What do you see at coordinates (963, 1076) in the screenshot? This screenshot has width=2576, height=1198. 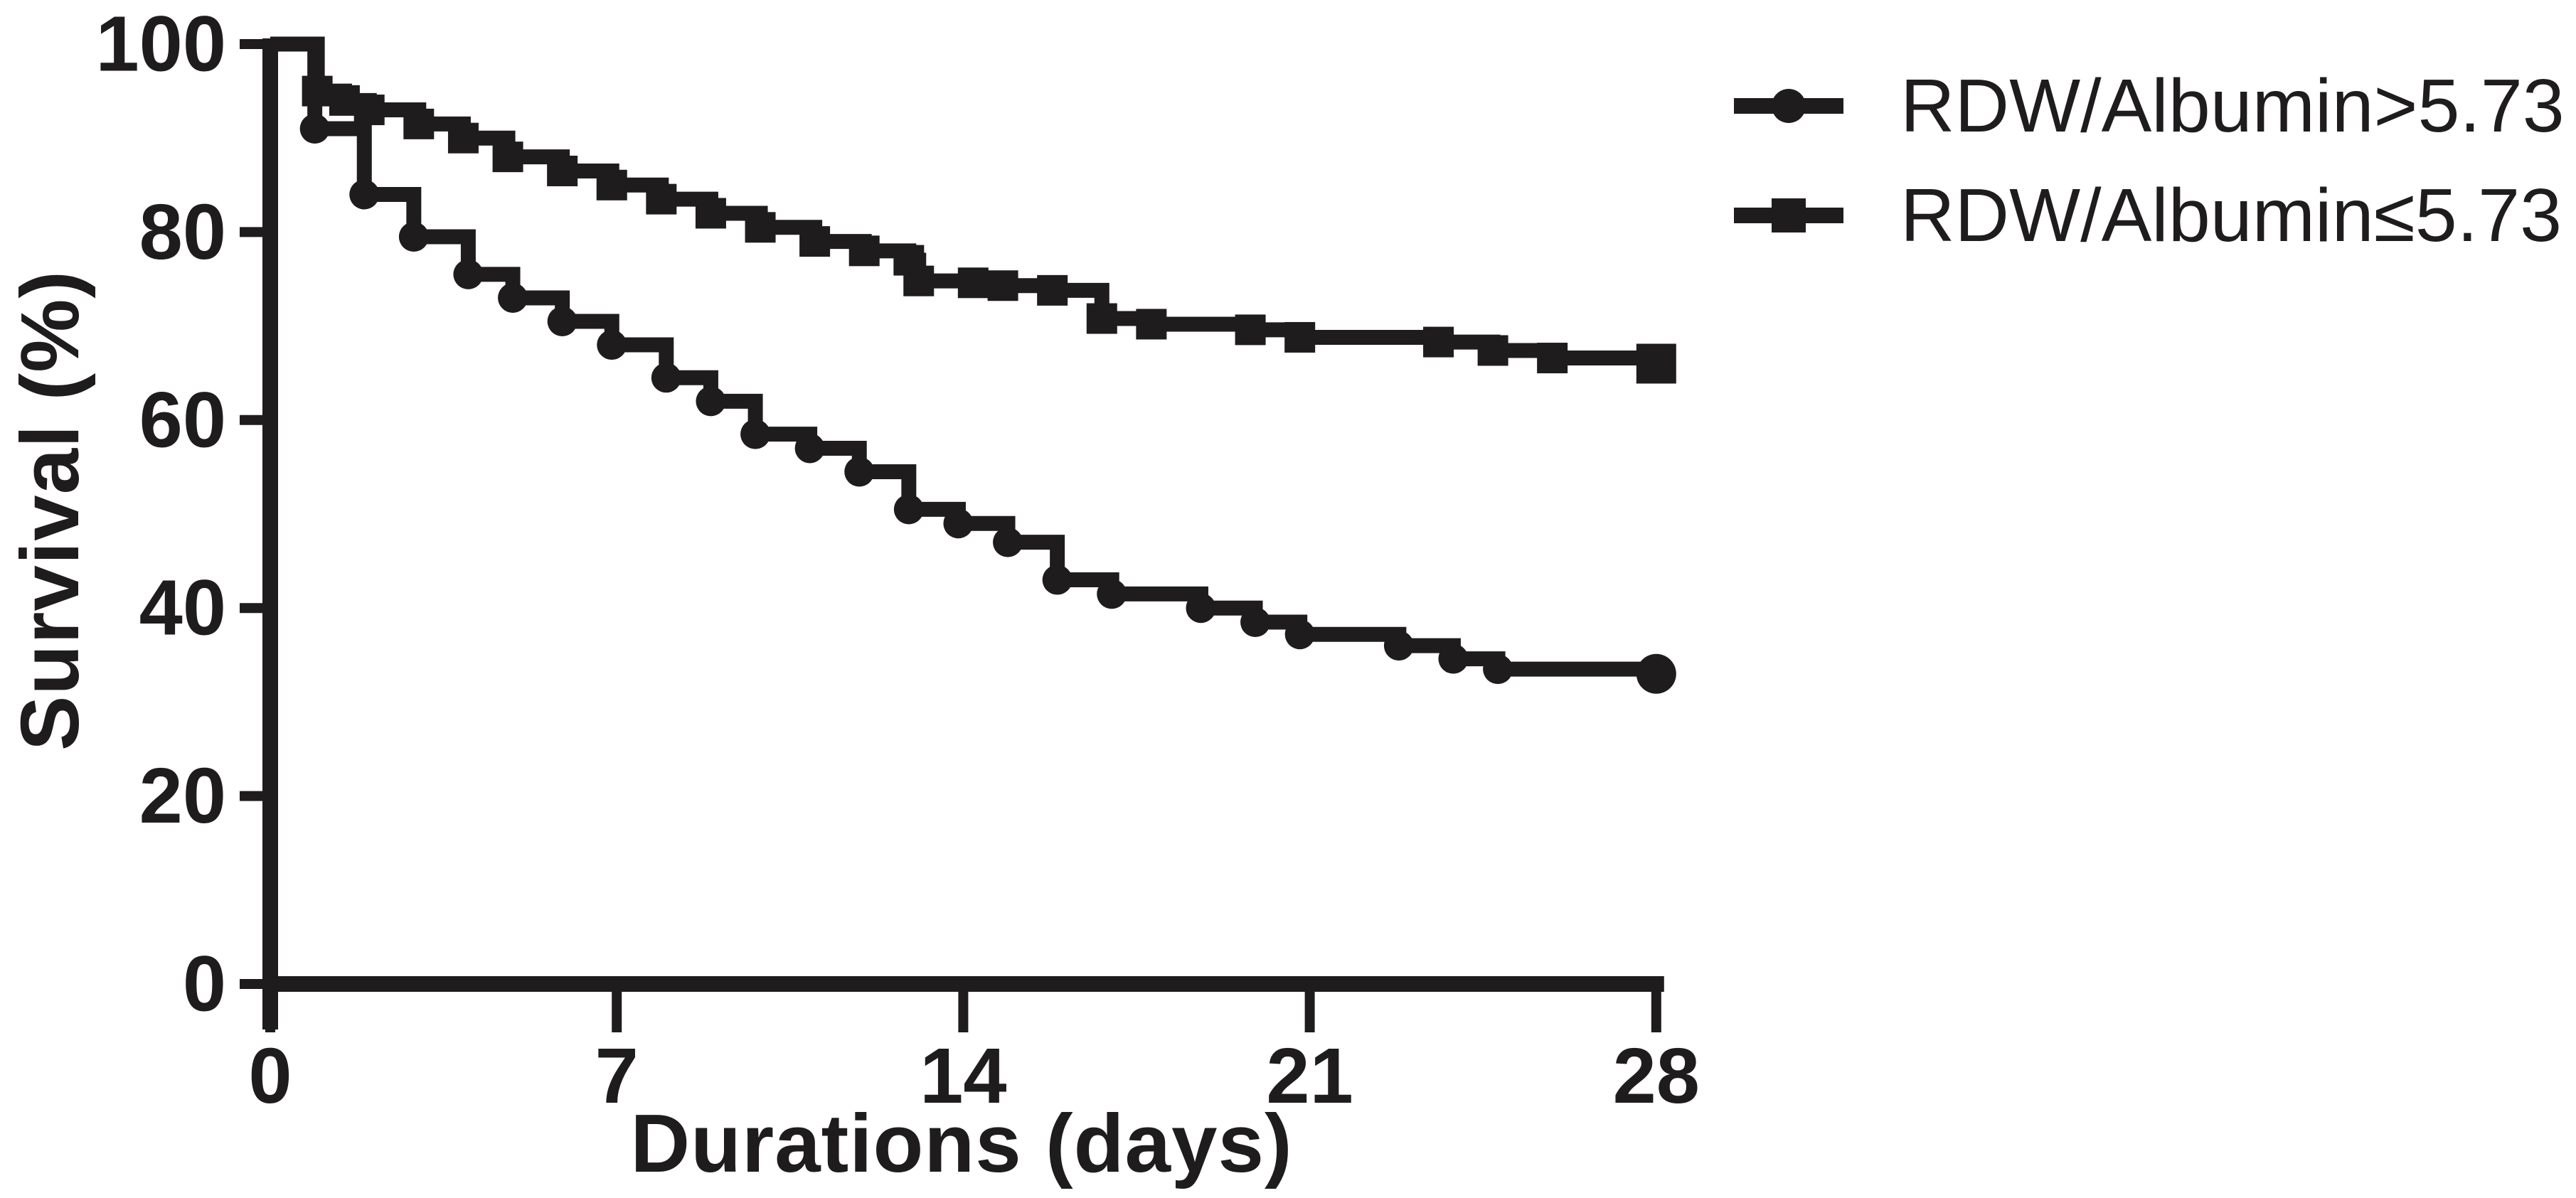 I see `x-tick-label: 14` at bounding box center [963, 1076].